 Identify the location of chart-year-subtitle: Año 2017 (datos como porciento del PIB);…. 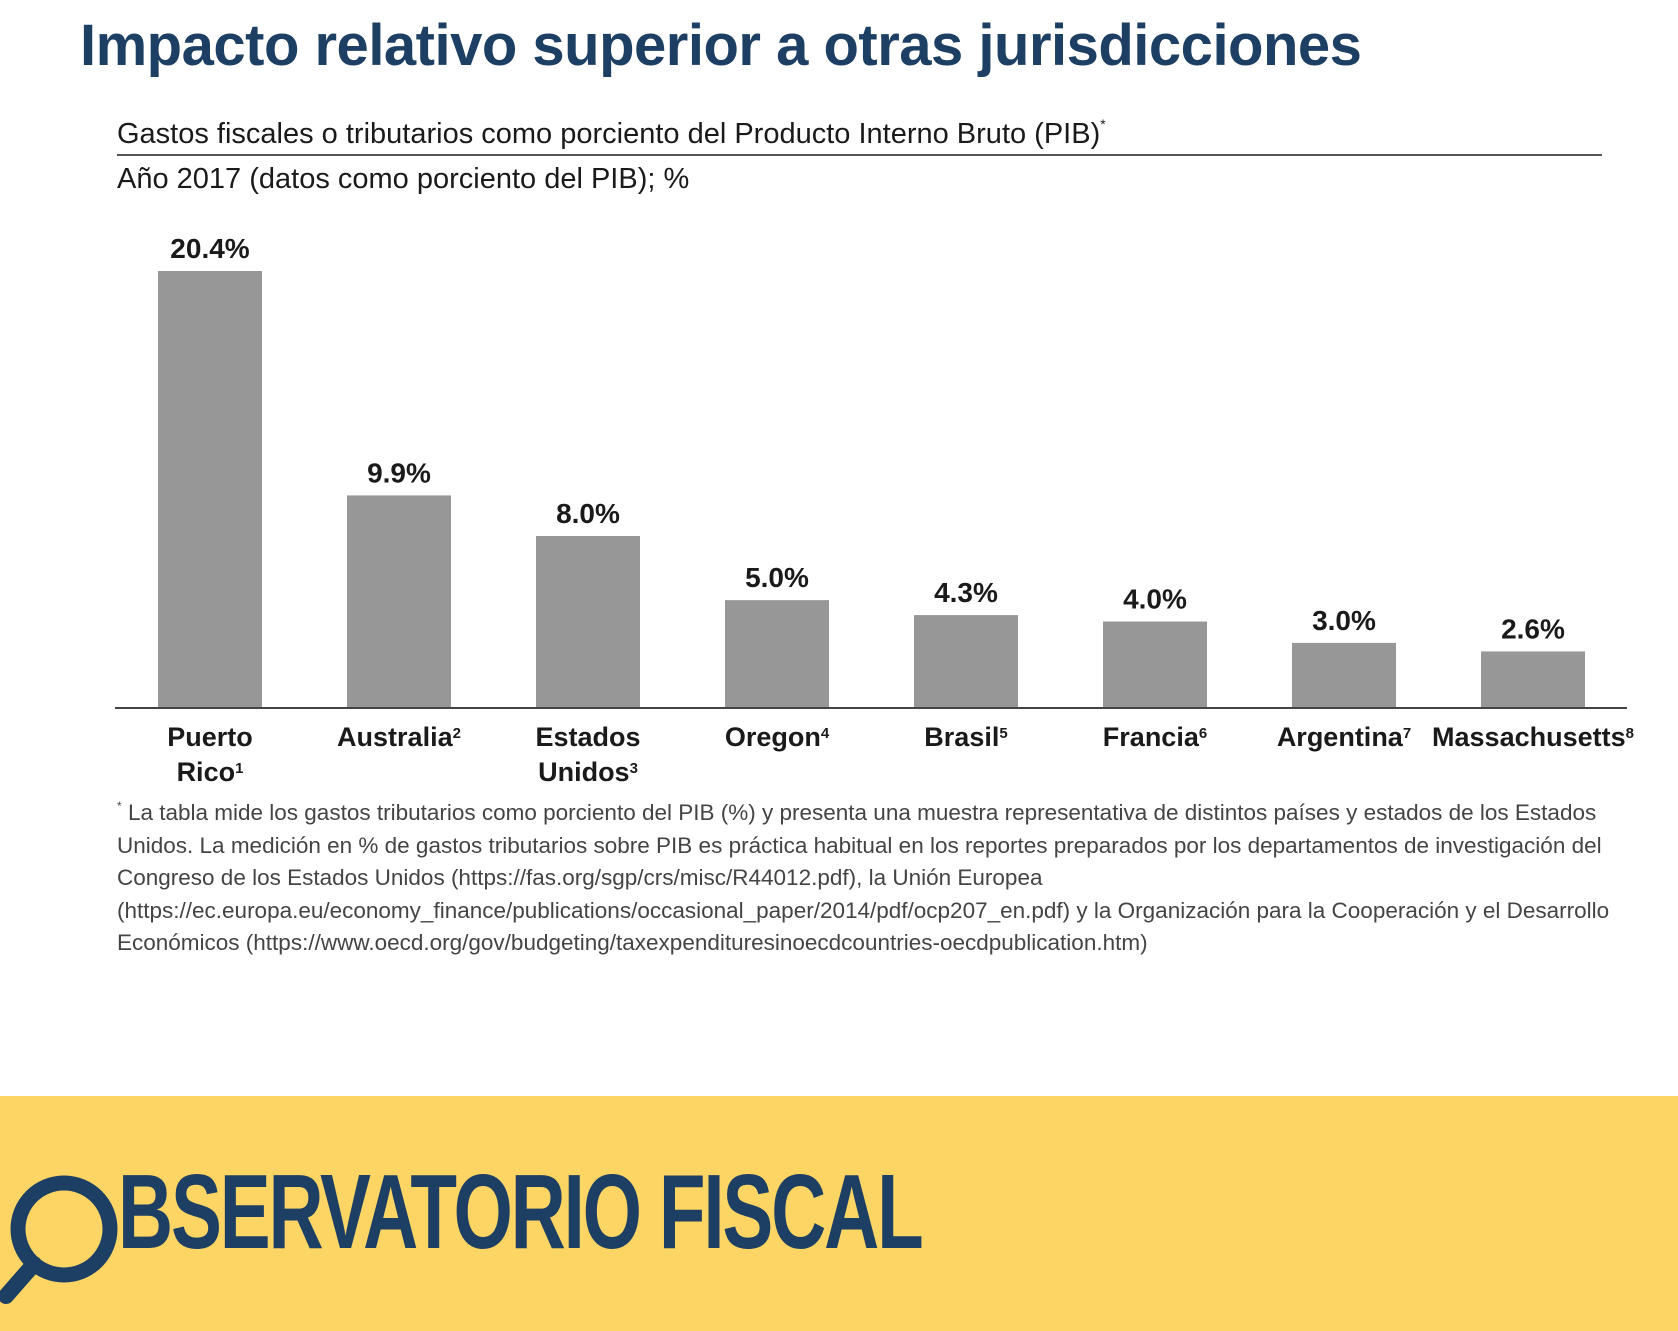
(403, 179).